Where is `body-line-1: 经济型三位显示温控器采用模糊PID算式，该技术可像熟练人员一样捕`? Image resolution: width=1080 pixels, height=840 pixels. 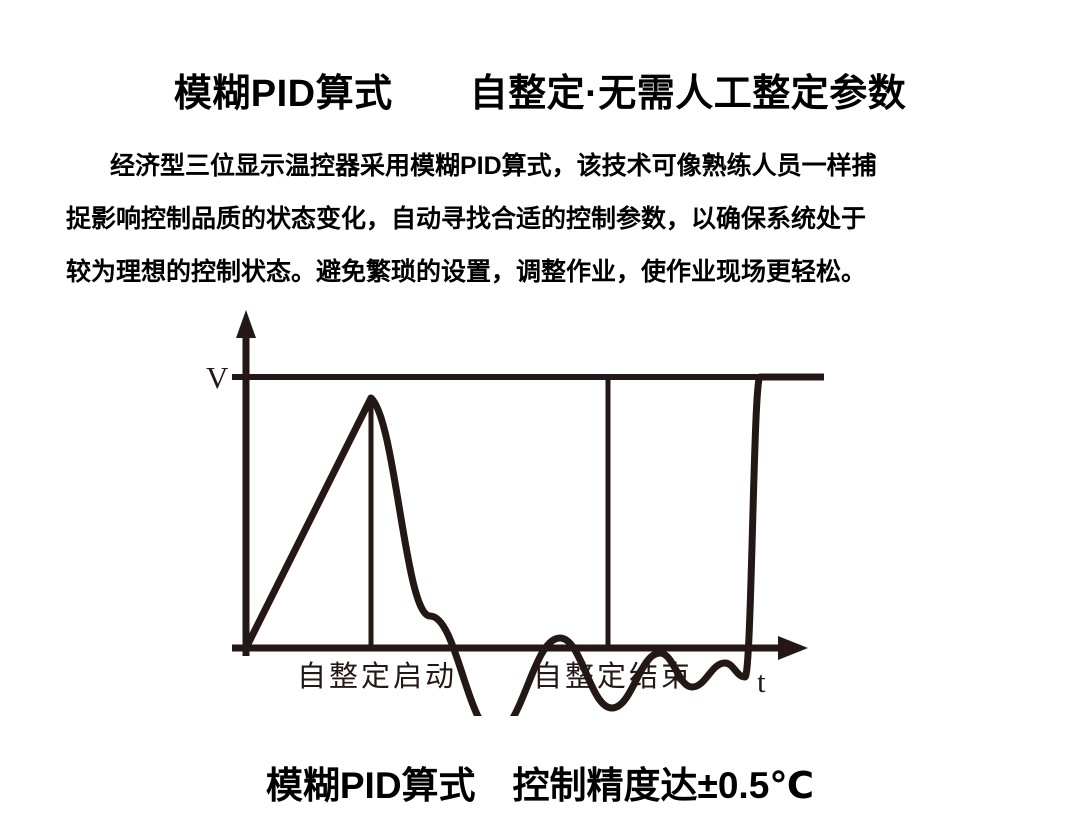 body-line-1: 经济型三位显示温控器采用模糊PID算式，该技术可像熟练人员一样捕 is located at coordinates (493, 166).